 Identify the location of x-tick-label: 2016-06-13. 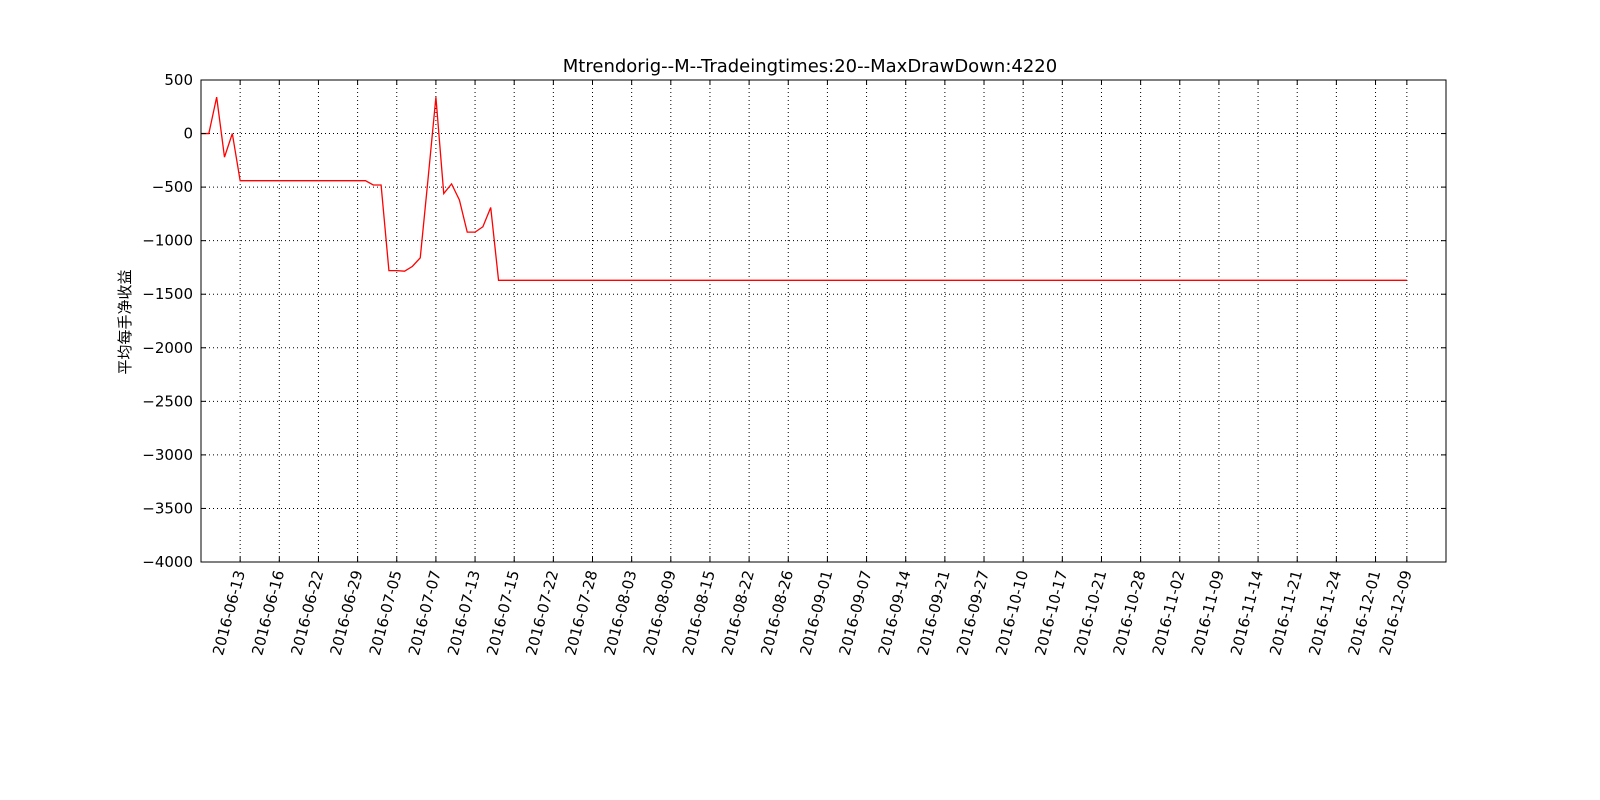
(229, 612).